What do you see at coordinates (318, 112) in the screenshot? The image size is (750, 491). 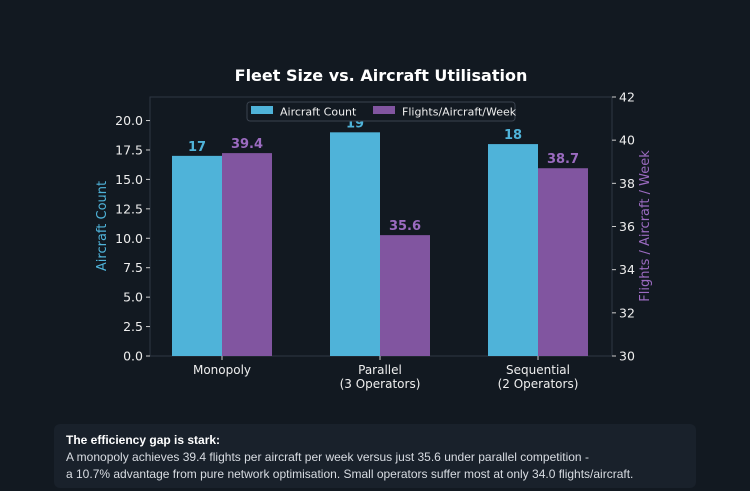 I see `legend-label-aircraft: Aircraft Count` at bounding box center [318, 112].